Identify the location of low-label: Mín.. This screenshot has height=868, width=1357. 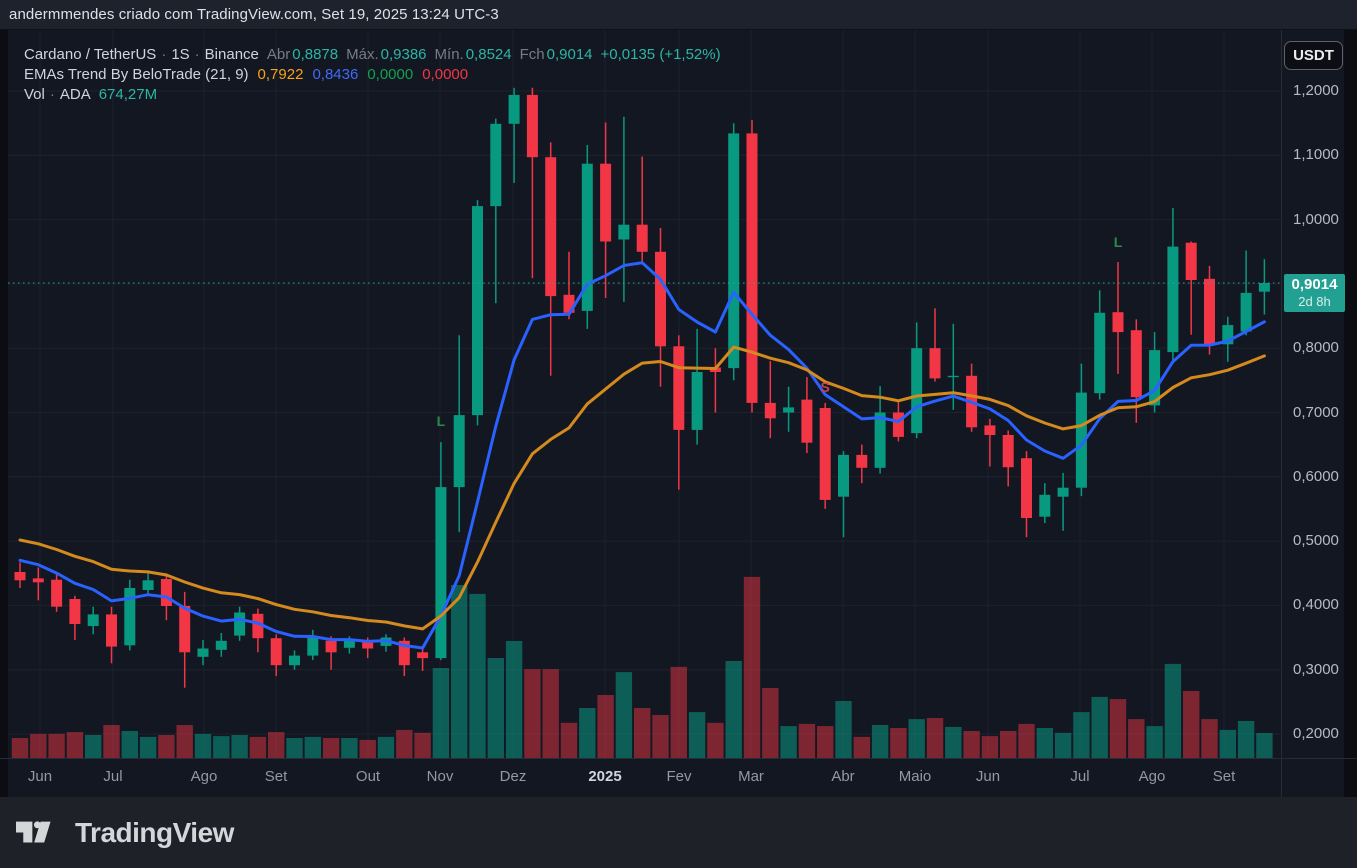
(449, 54).